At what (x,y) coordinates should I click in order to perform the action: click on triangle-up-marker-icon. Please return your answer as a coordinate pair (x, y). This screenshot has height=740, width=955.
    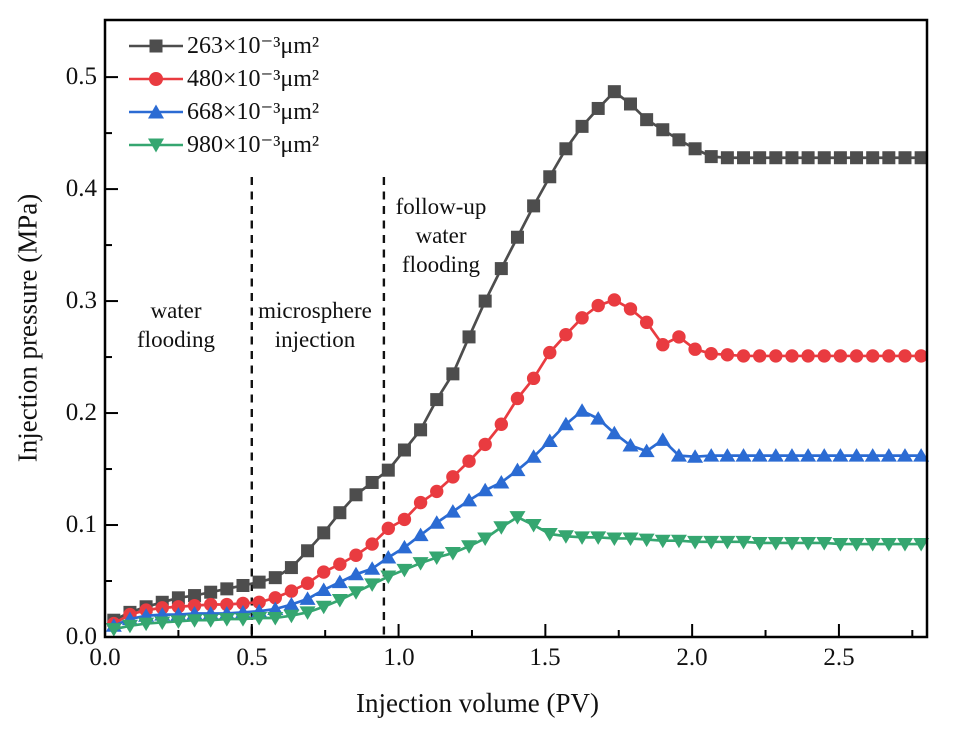
    Looking at the image, I should click on (156, 111).